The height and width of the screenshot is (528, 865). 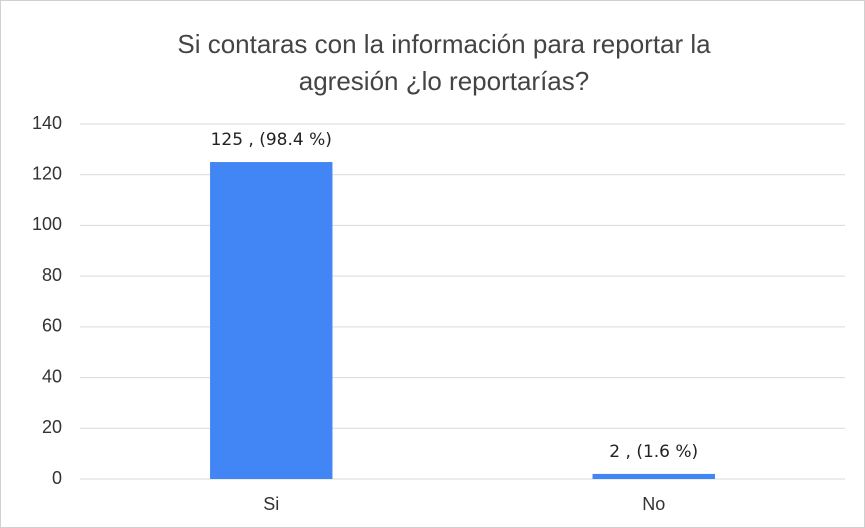 What do you see at coordinates (52, 427) in the screenshot?
I see `y-tick-label: 20` at bounding box center [52, 427].